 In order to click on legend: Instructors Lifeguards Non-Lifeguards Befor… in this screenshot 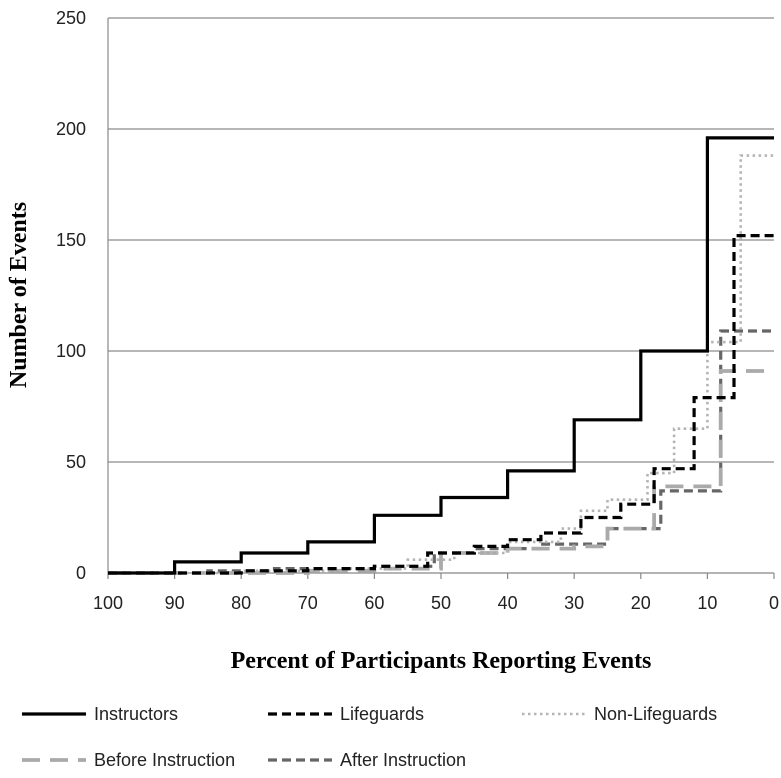, I will do `click(369, 737)`.